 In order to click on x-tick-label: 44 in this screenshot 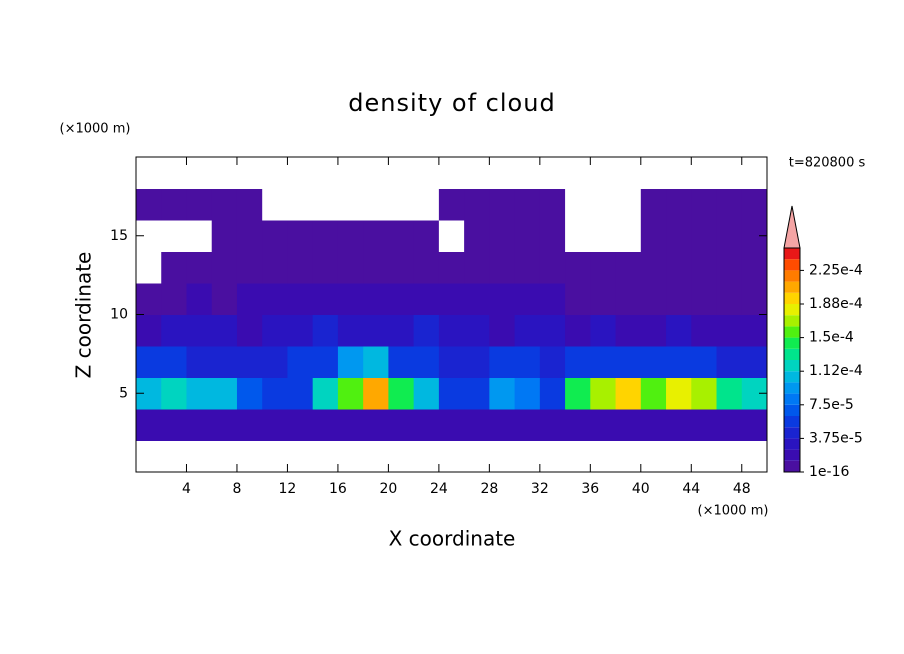, I will do `click(691, 489)`.